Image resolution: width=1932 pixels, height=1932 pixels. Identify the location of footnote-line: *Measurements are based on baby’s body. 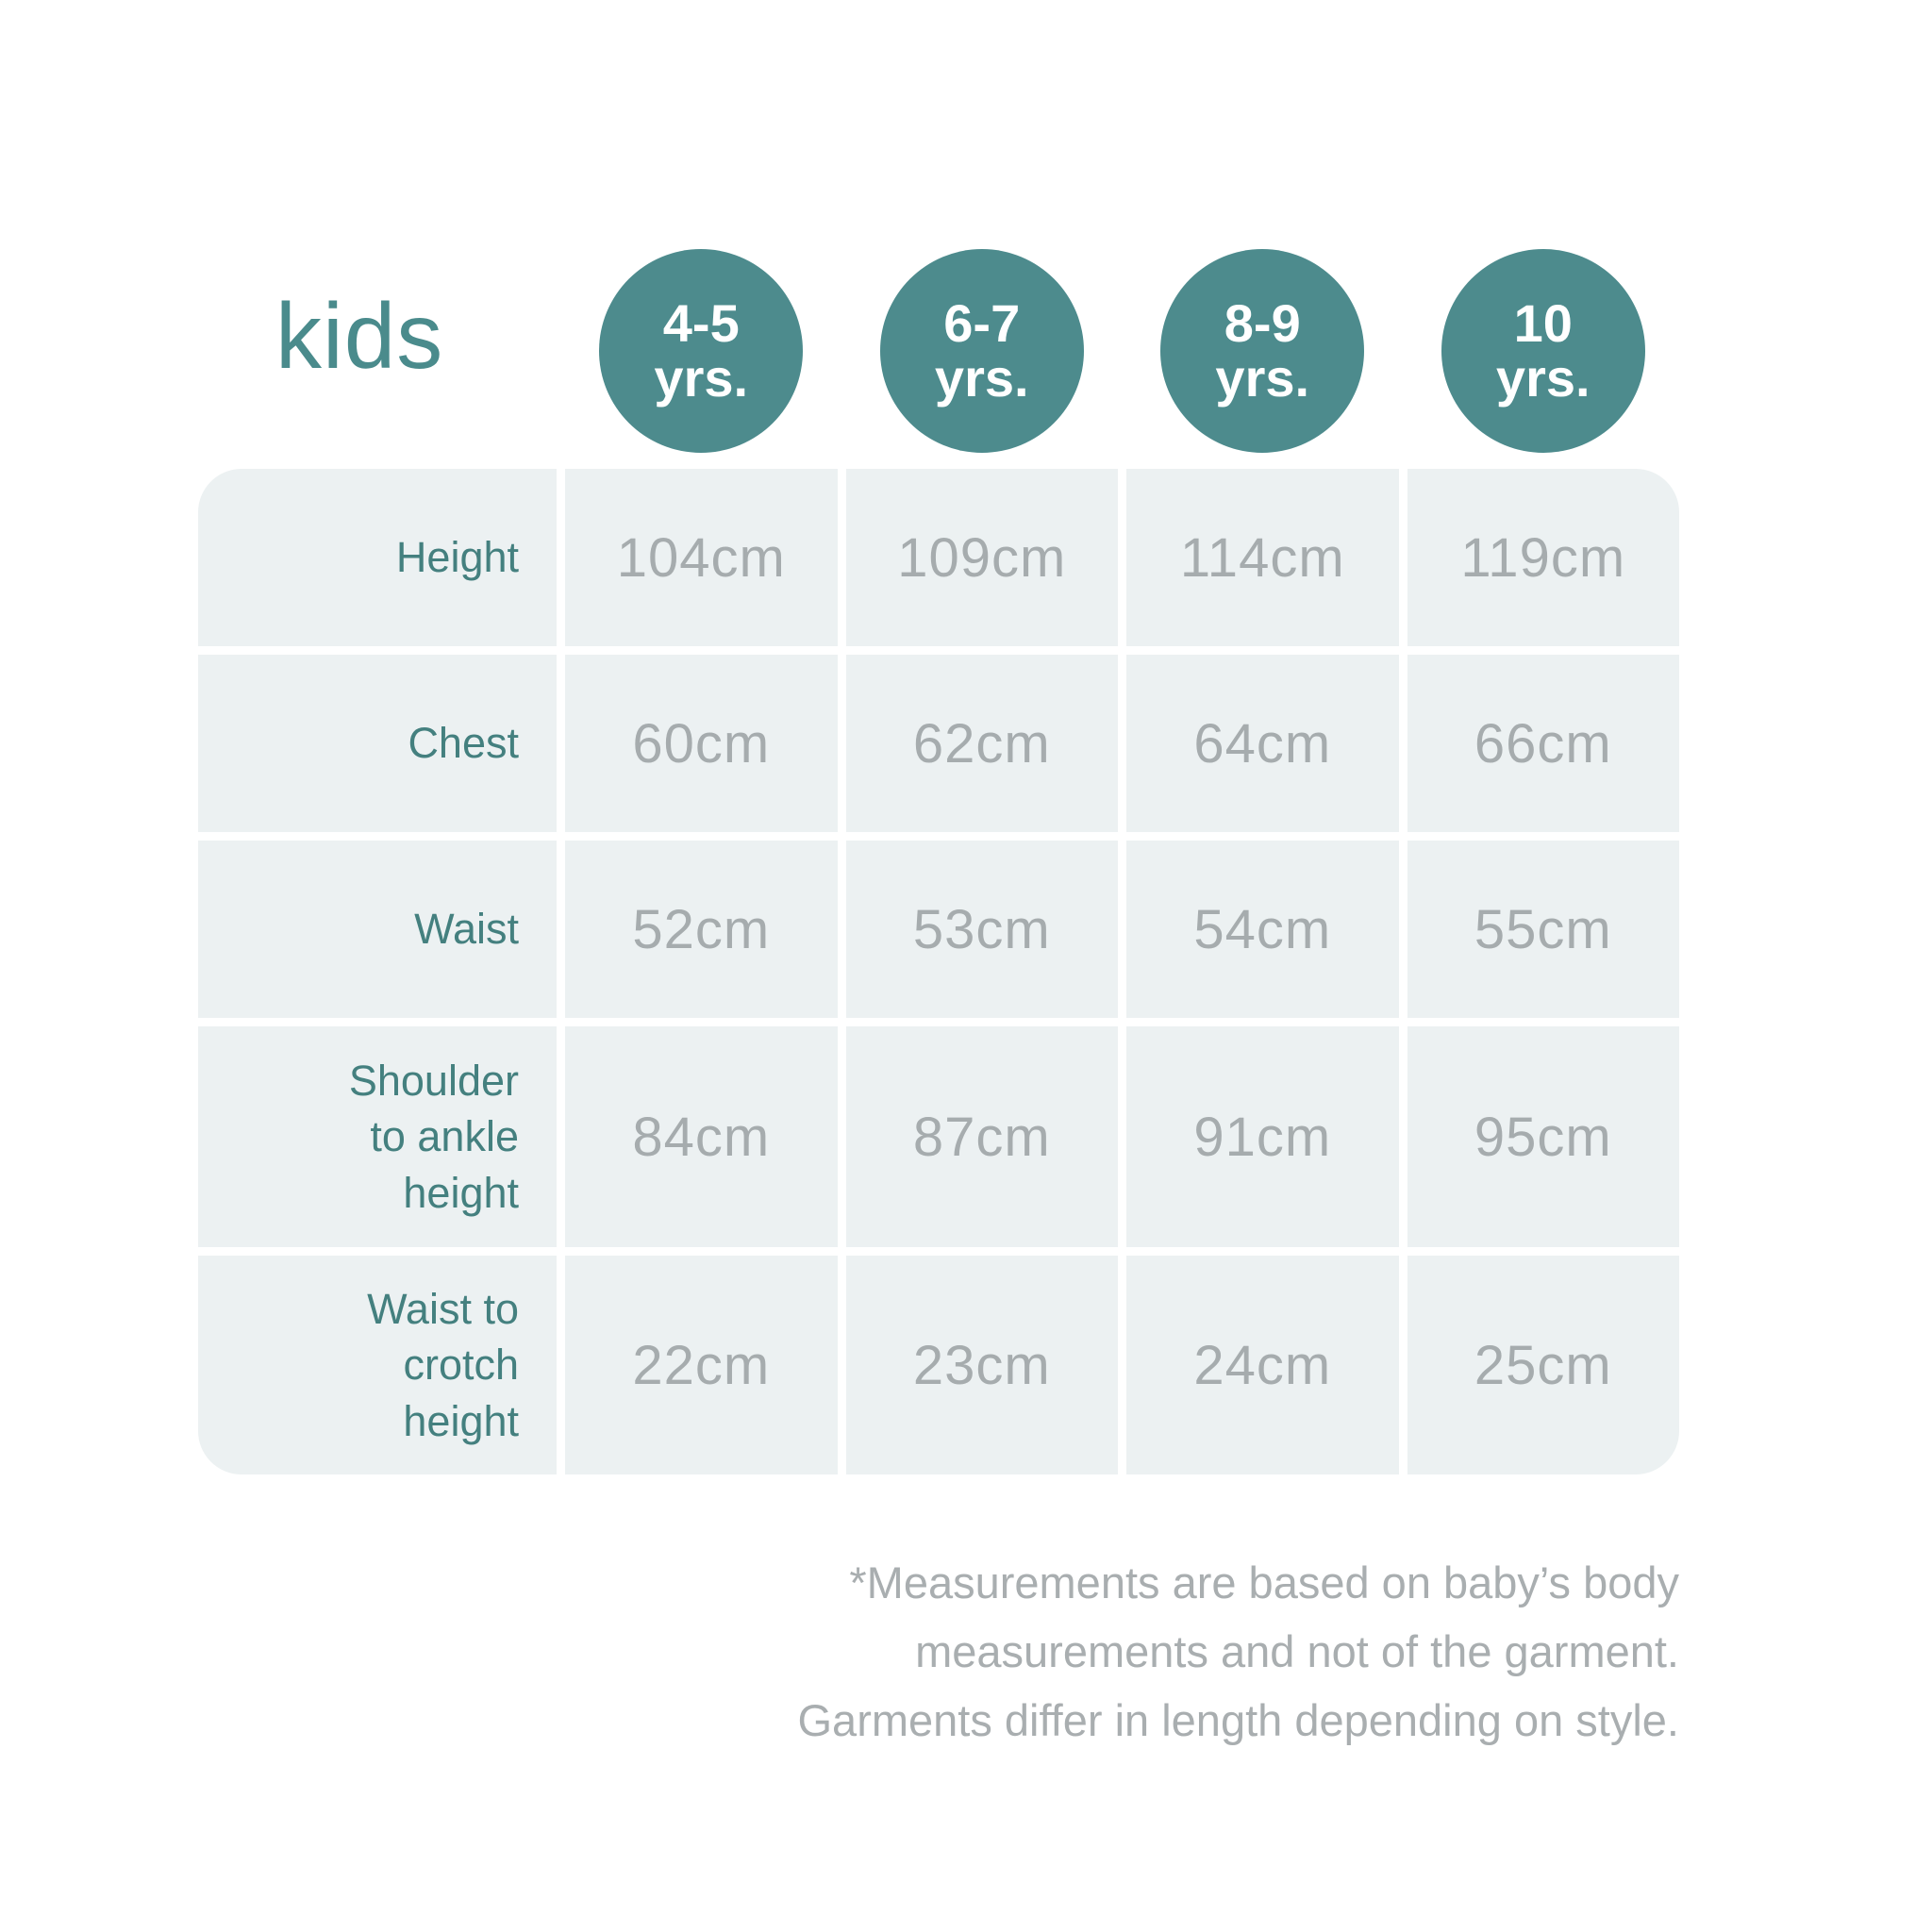
(1264, 1582).